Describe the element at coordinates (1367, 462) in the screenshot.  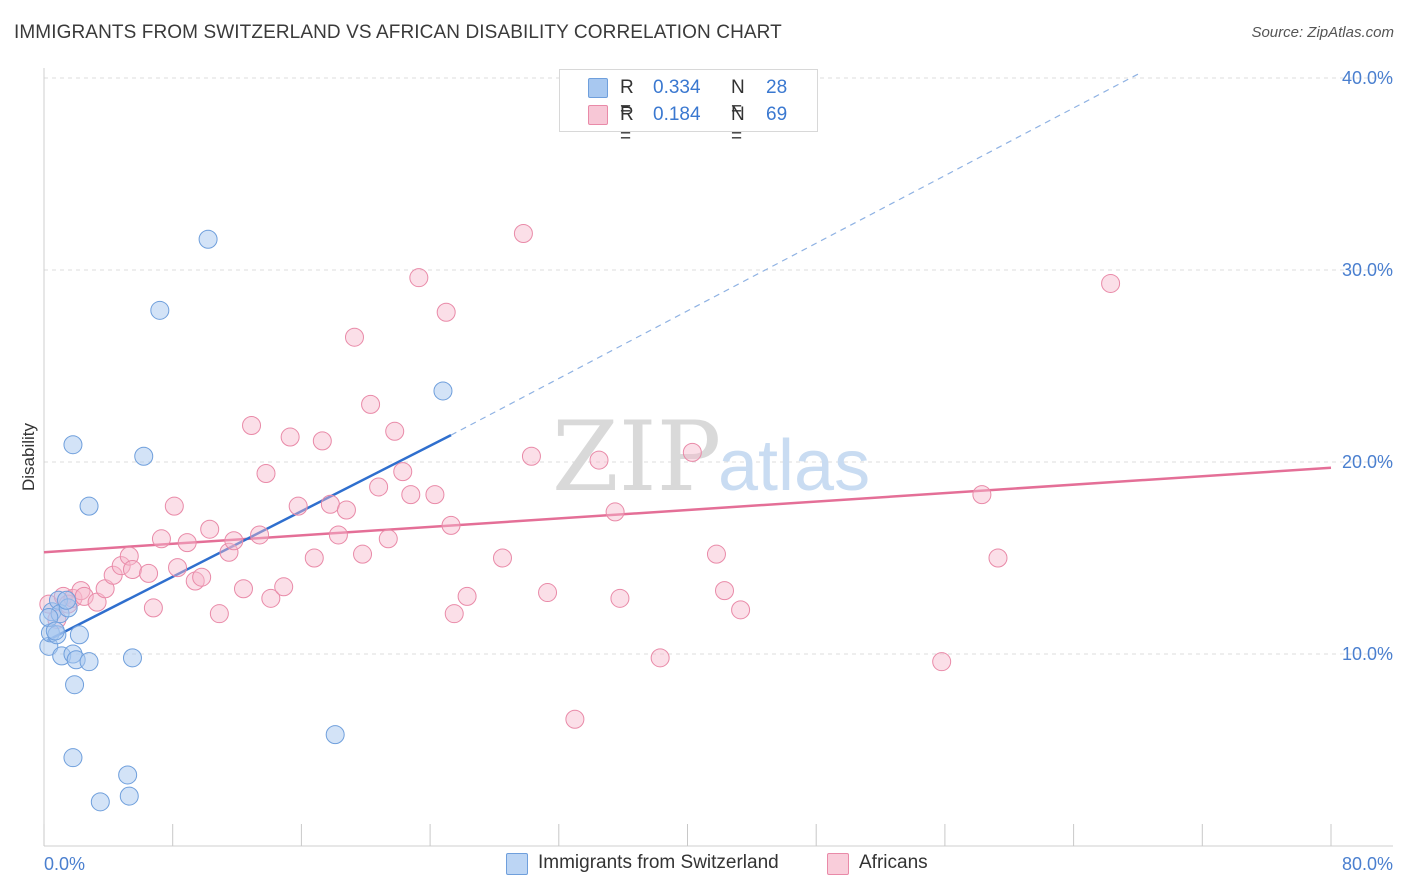
I see `y-tick-label: 20.0%` at that location.